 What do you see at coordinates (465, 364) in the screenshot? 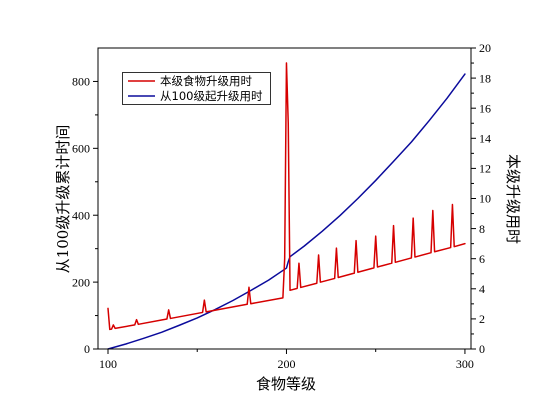
I see `x-tick-label: 300` at bounding box center [465, 364].